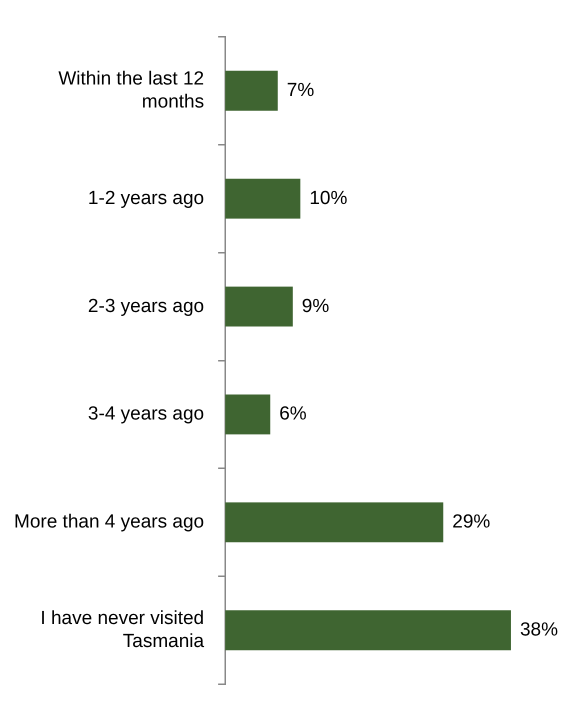 This screenshot has height=721, width=578. What do you see at coordinates (293, 414) in the screenshot?
I see `data-label: 6%` at bounding box center [293, 414].